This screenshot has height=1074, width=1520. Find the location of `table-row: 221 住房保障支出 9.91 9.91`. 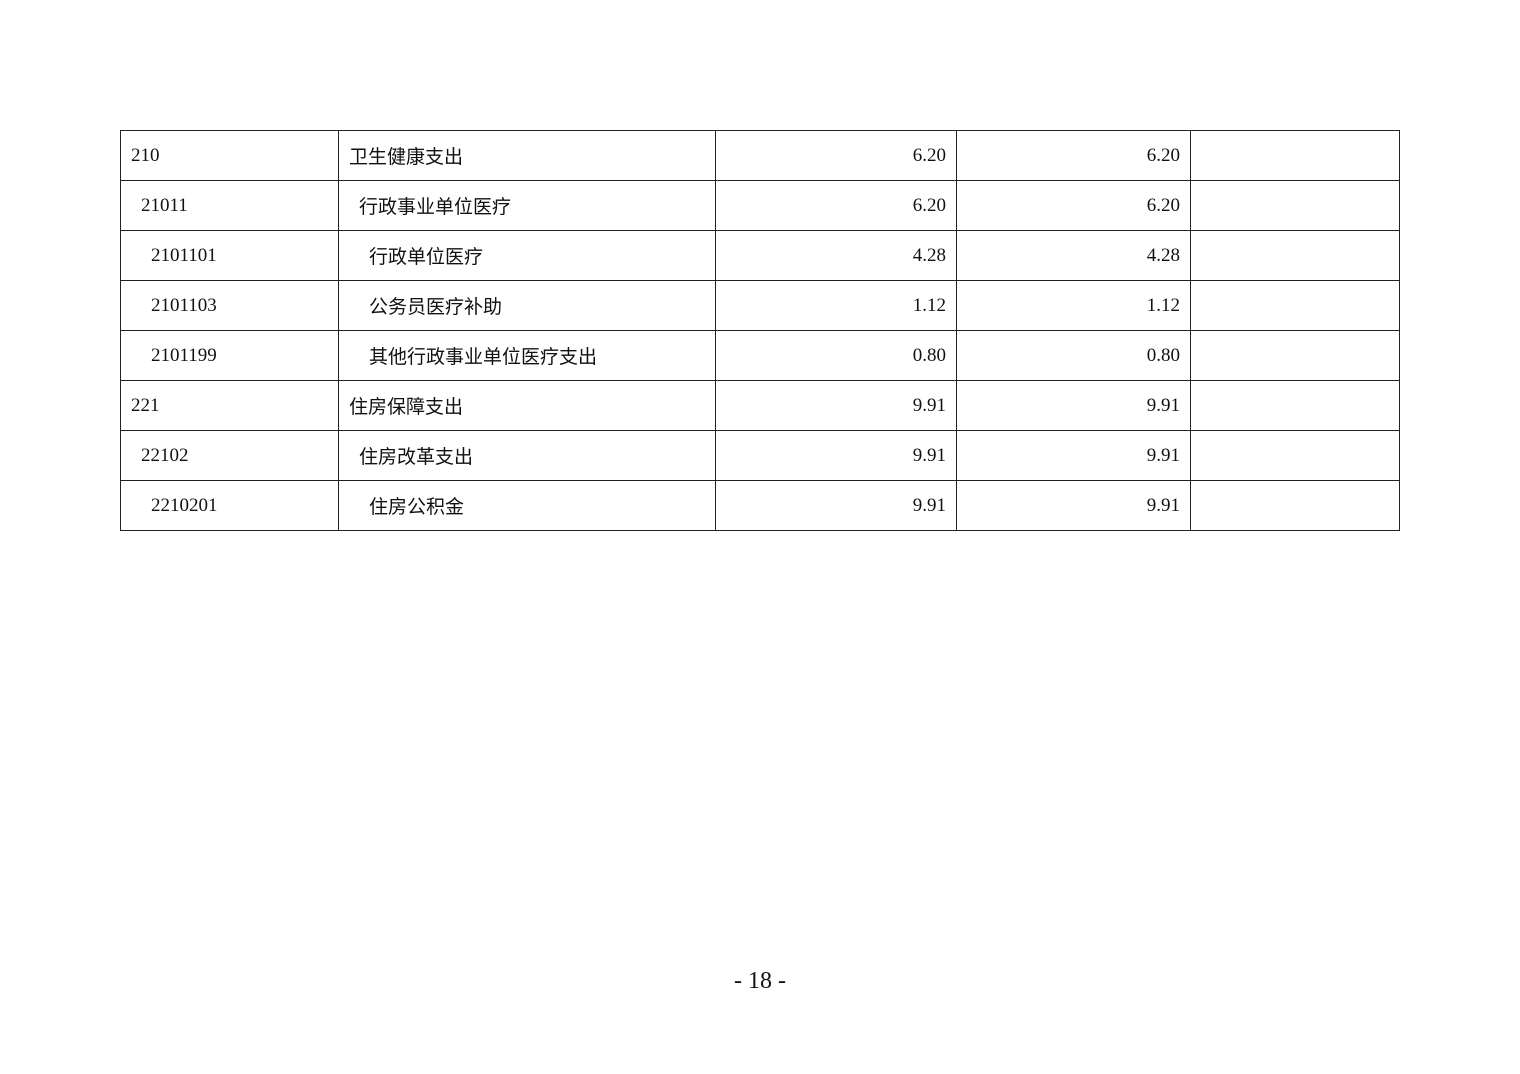

table-row: 221 住房保障支出 9.91 9.91 is located at coordinates (760, 405).